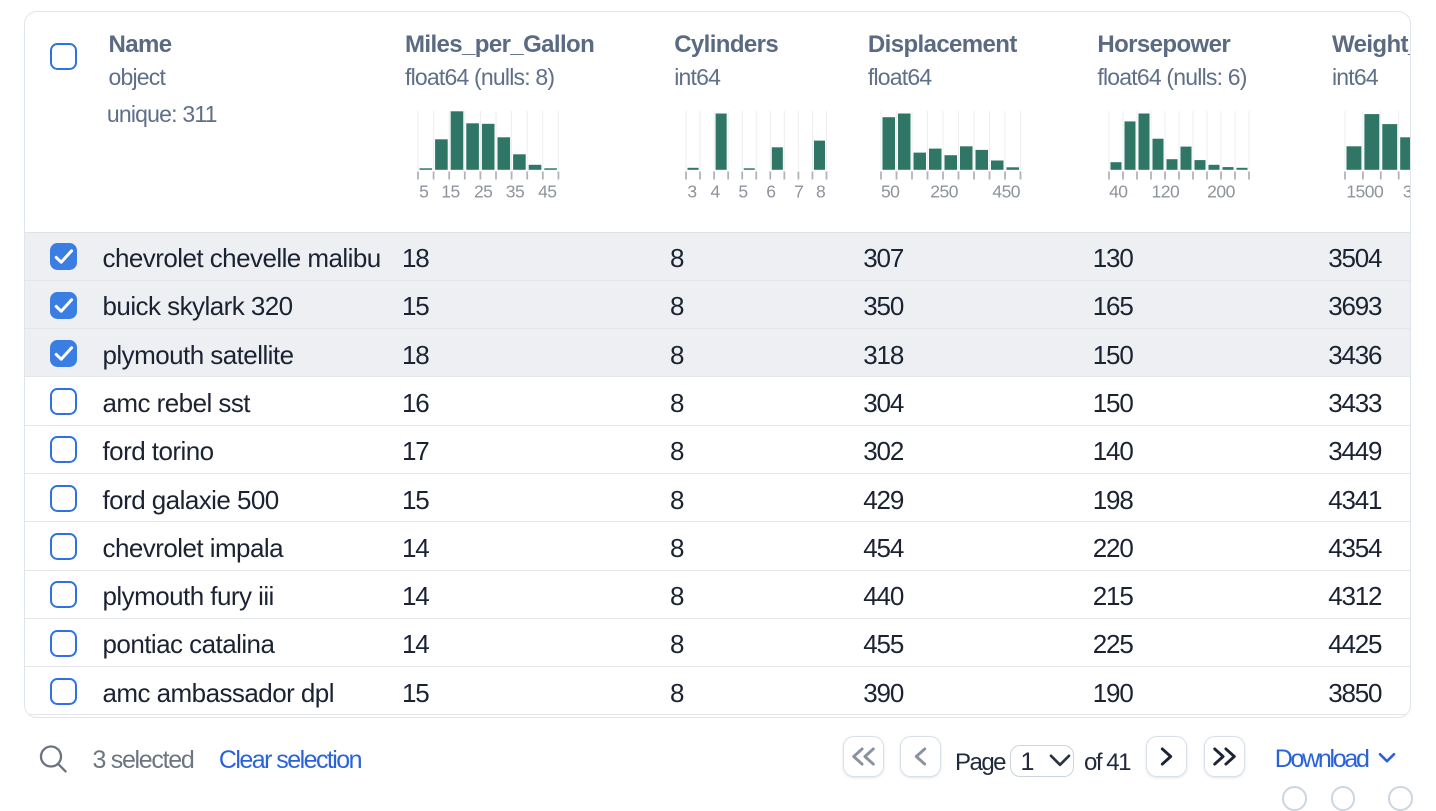 Image resolution: width=1436 pixels, height=811 pixels. I want to click on svg-text: 45, so click(547, 191).